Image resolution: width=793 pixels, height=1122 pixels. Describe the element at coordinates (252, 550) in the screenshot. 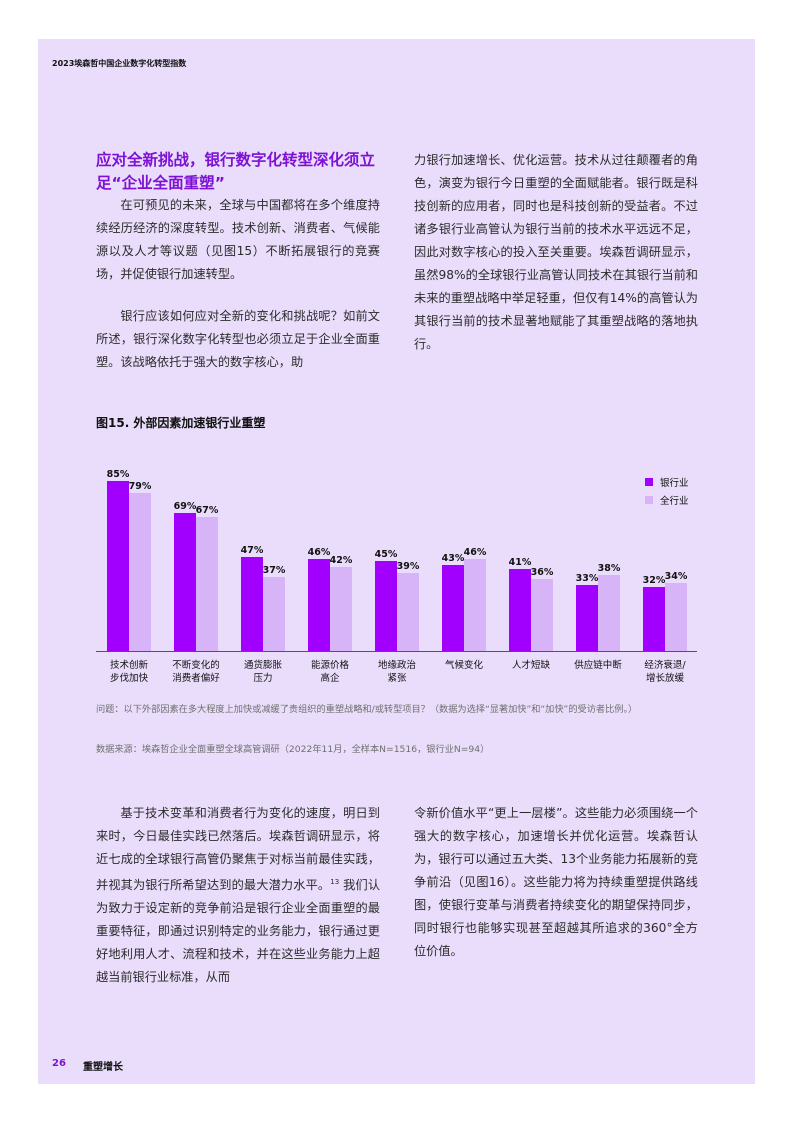

I see `data-label-banking-3: 47%` at that location.